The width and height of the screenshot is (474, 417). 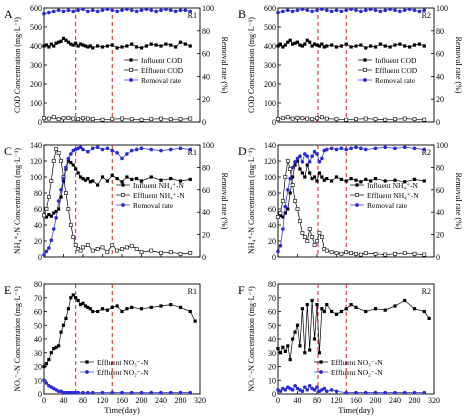 What do you see at coordinates (206, 76) in the screenshot?
I see `y2-tick-label: 40` at bounding box center [206, 76].